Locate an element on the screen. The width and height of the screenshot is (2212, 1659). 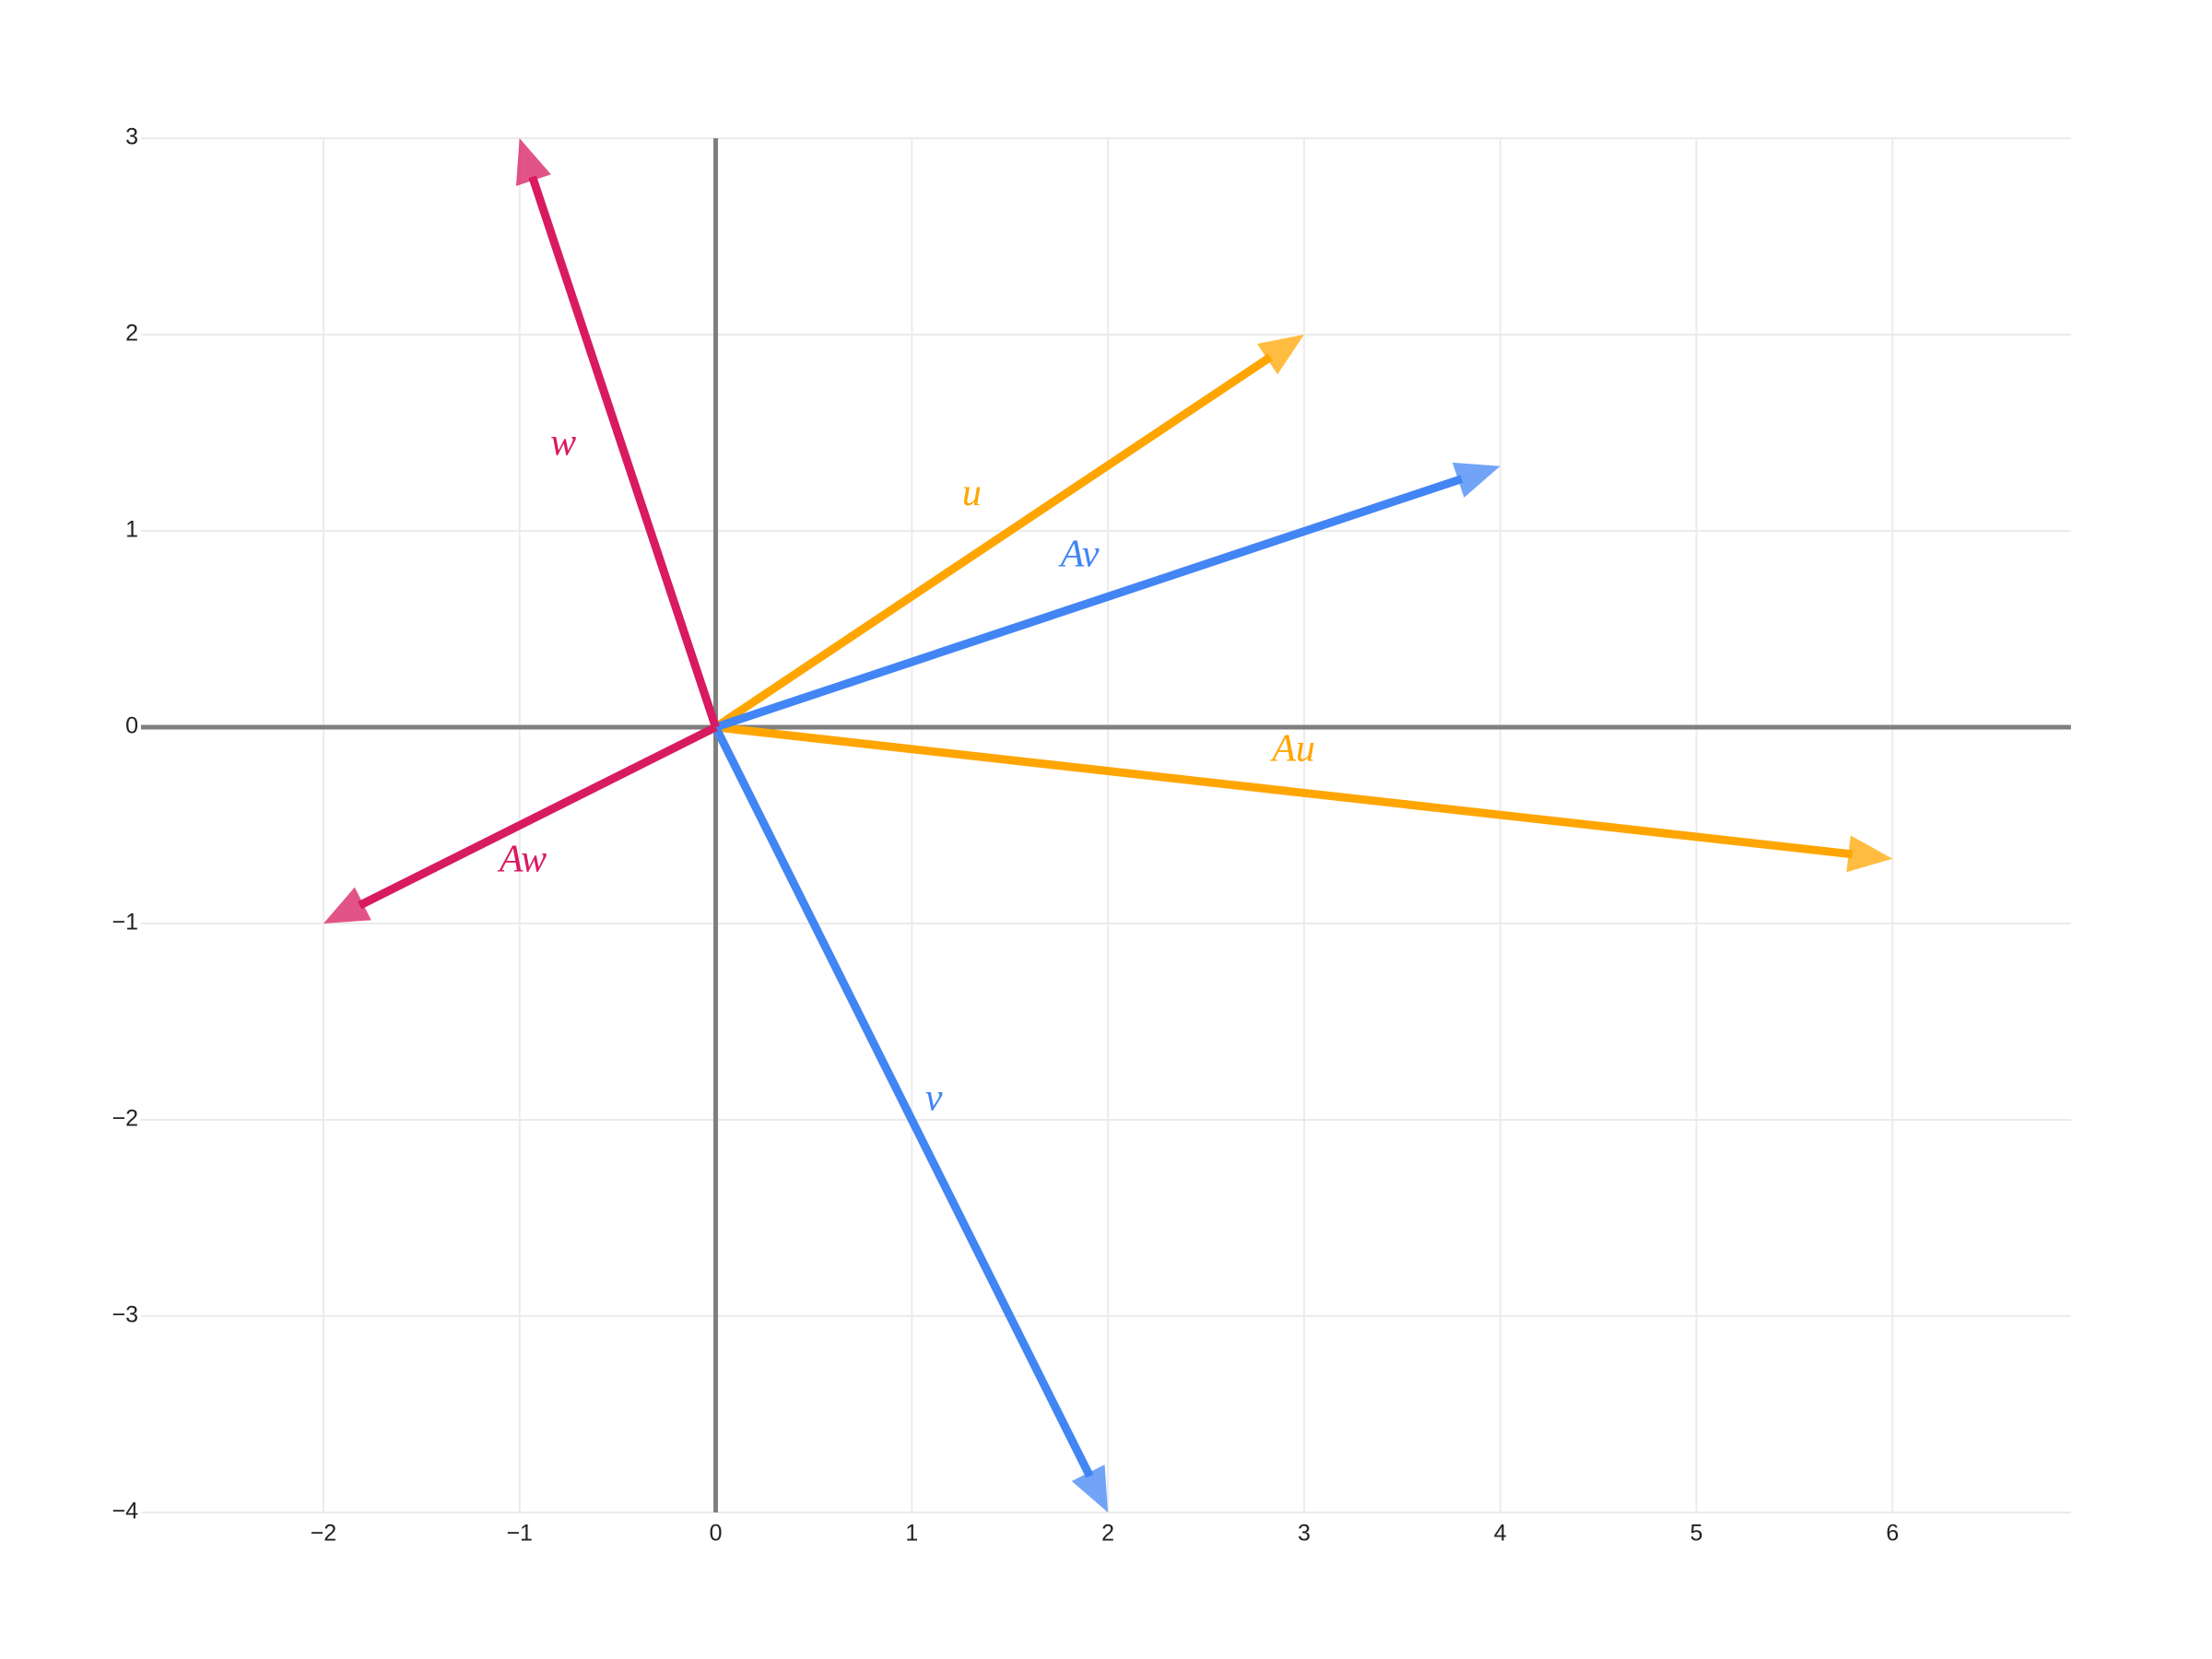
vector-label: Aw⃗ is located at coordinates (537, 859).